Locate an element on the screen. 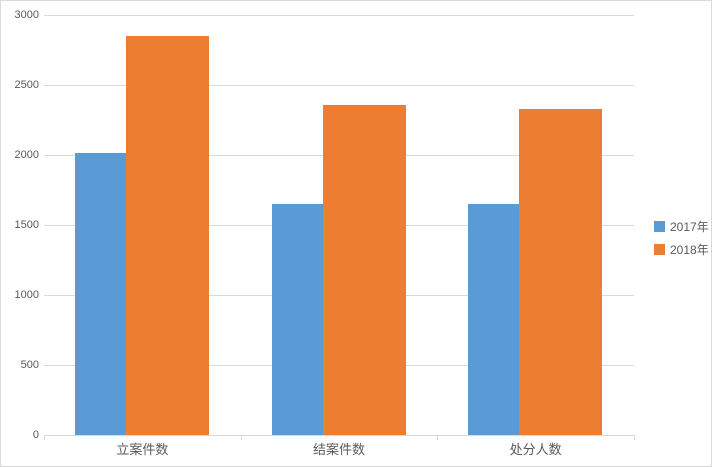 The width and height of the screenshot is (712, 467). y-tick-label: 2000 is located at coordinates (26, 155).